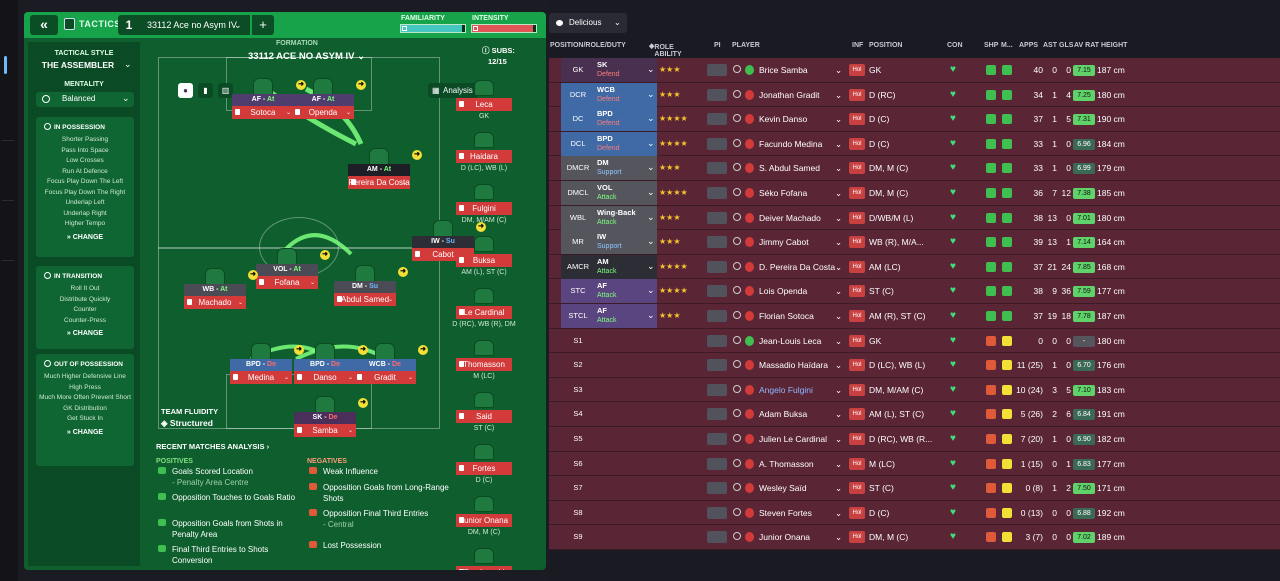 The height and width of the screenshot is (581, 1280). Describe the element at coordinates (914, 341) in the screenshot. I see `table-row: S1 Jean-Louis Leca ⌄ Hol GK ♥ 0 0 0-180 cm` at that location.